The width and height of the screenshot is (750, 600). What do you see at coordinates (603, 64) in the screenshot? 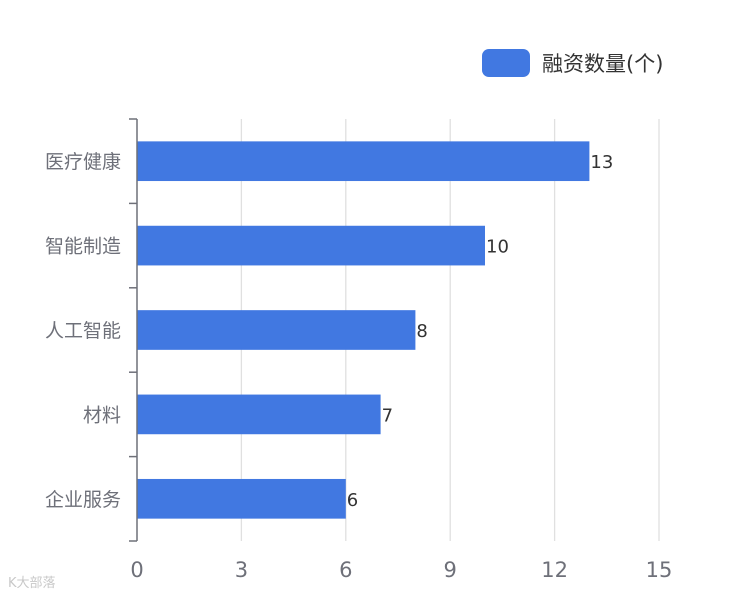
I see `legend-label: 融资数量(个)` at bounding box center [603, 64].